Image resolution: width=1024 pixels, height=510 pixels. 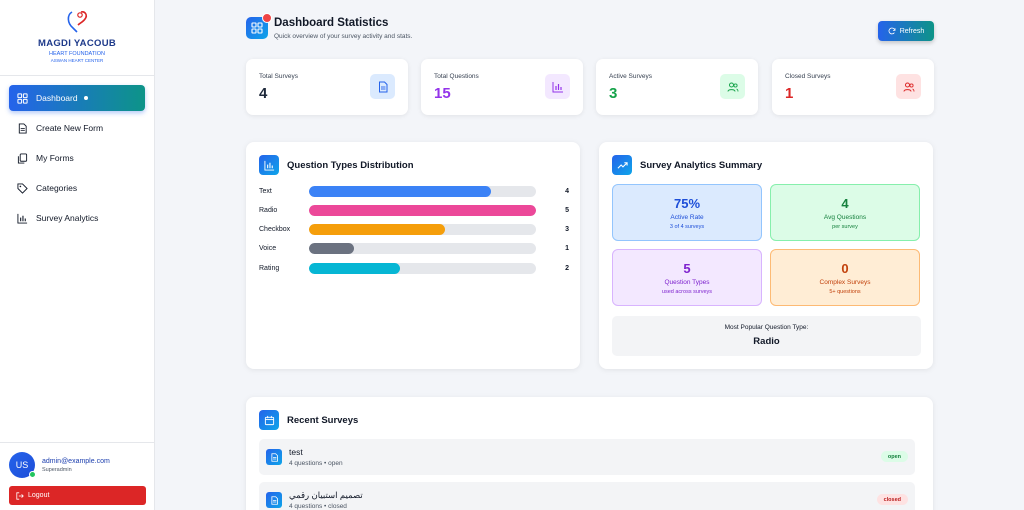 I want to click on distribution-row: Voice 1, so click(x=414, y=248).